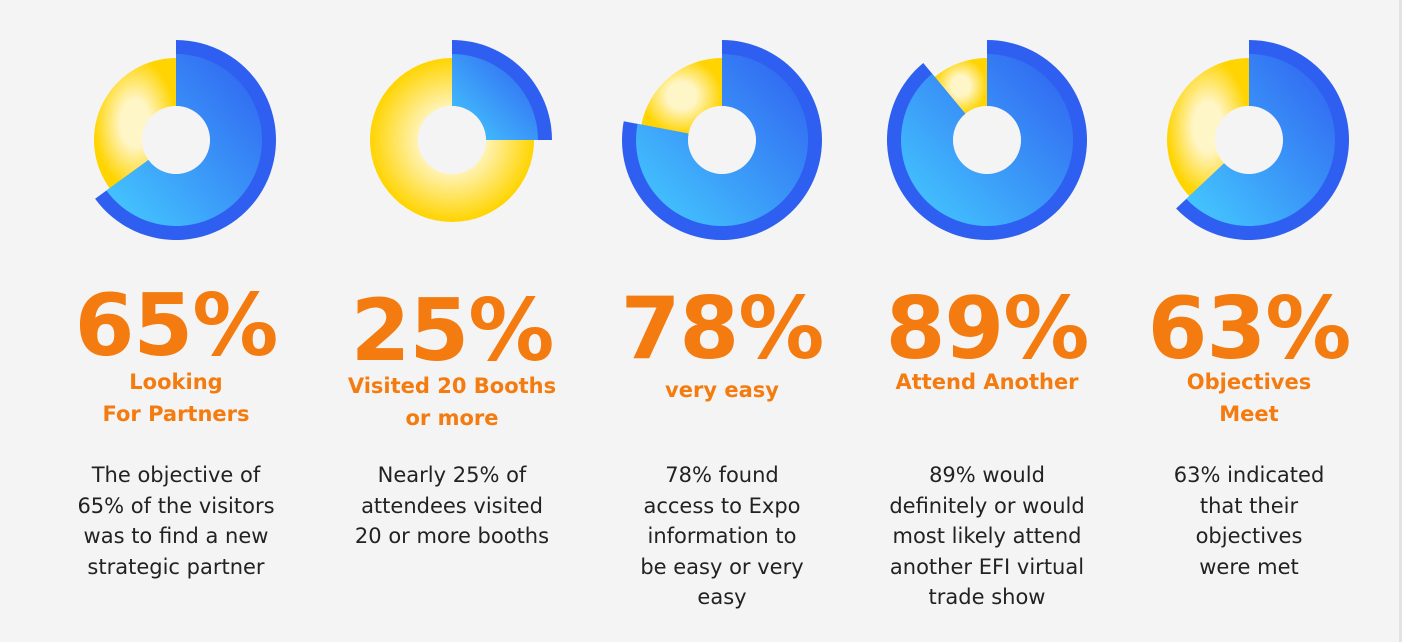 This screenshot has height=642, width=1402. What do you see at coordinates (1249, 398) in the screenshot?
I see `stat-label: Objectives Meet` at bounding box center [1249, 398].